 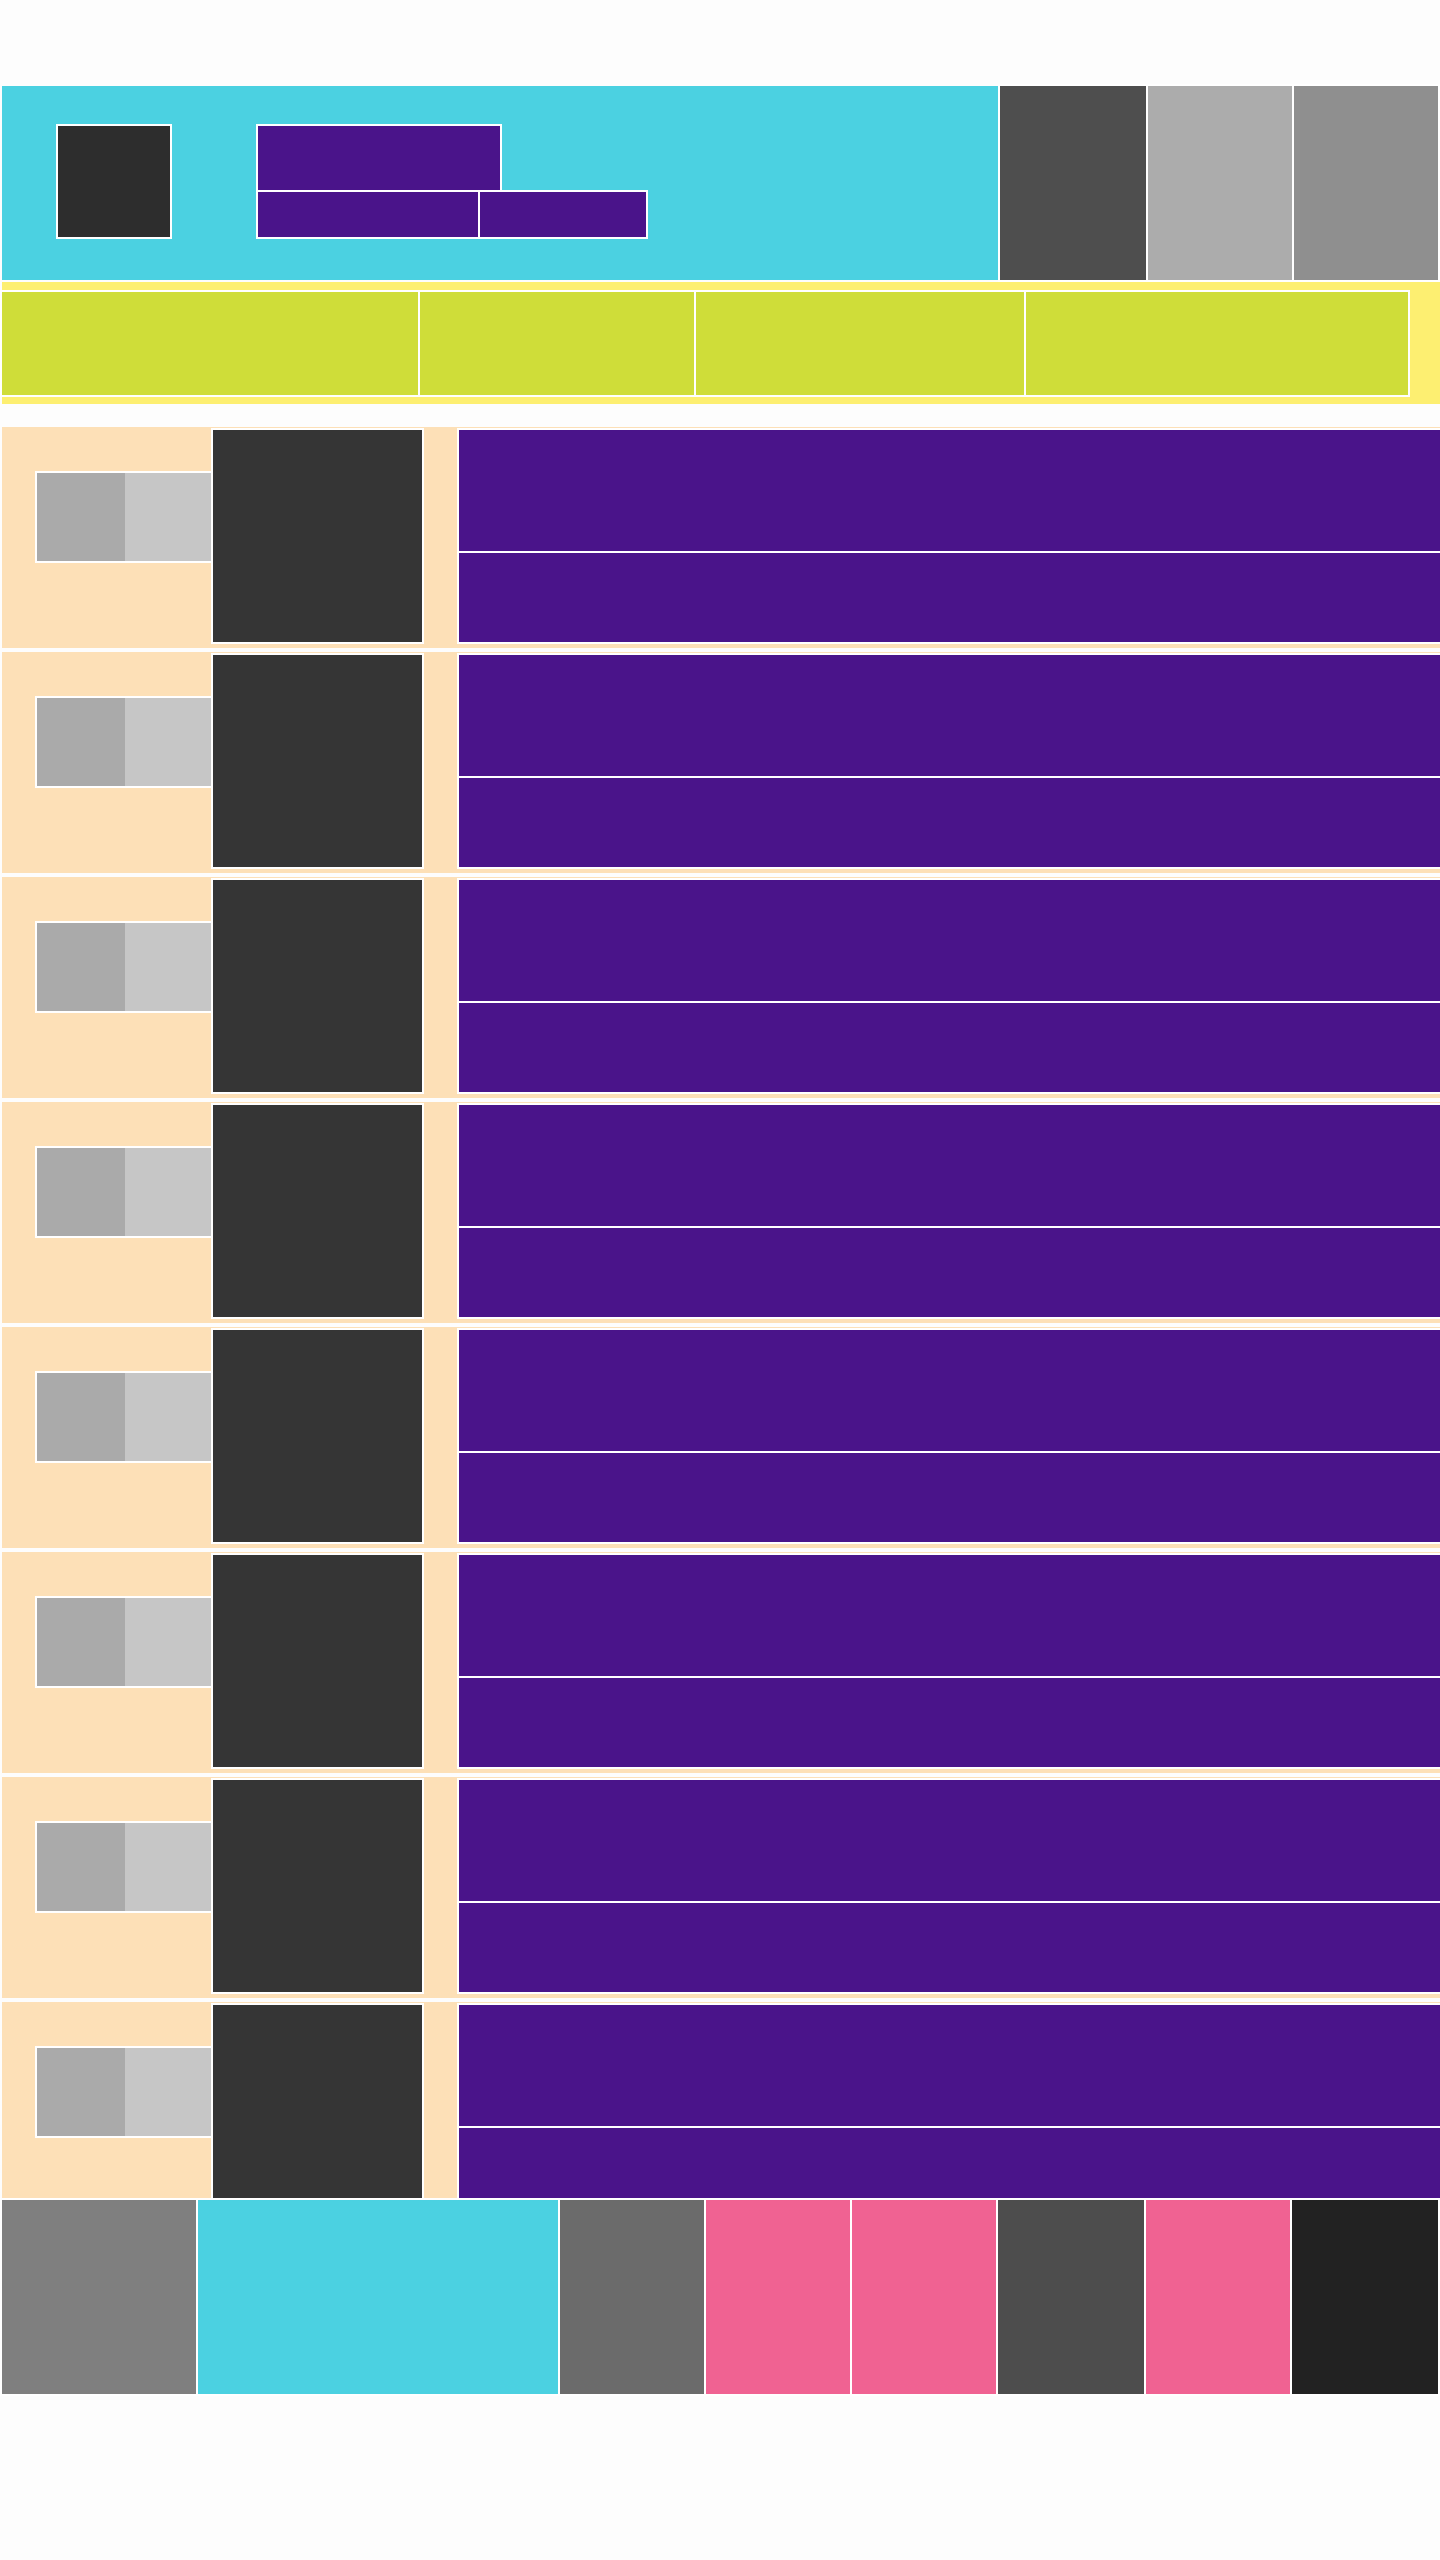 I want to click on header-action-3-button, so click(x=1366, y=183).